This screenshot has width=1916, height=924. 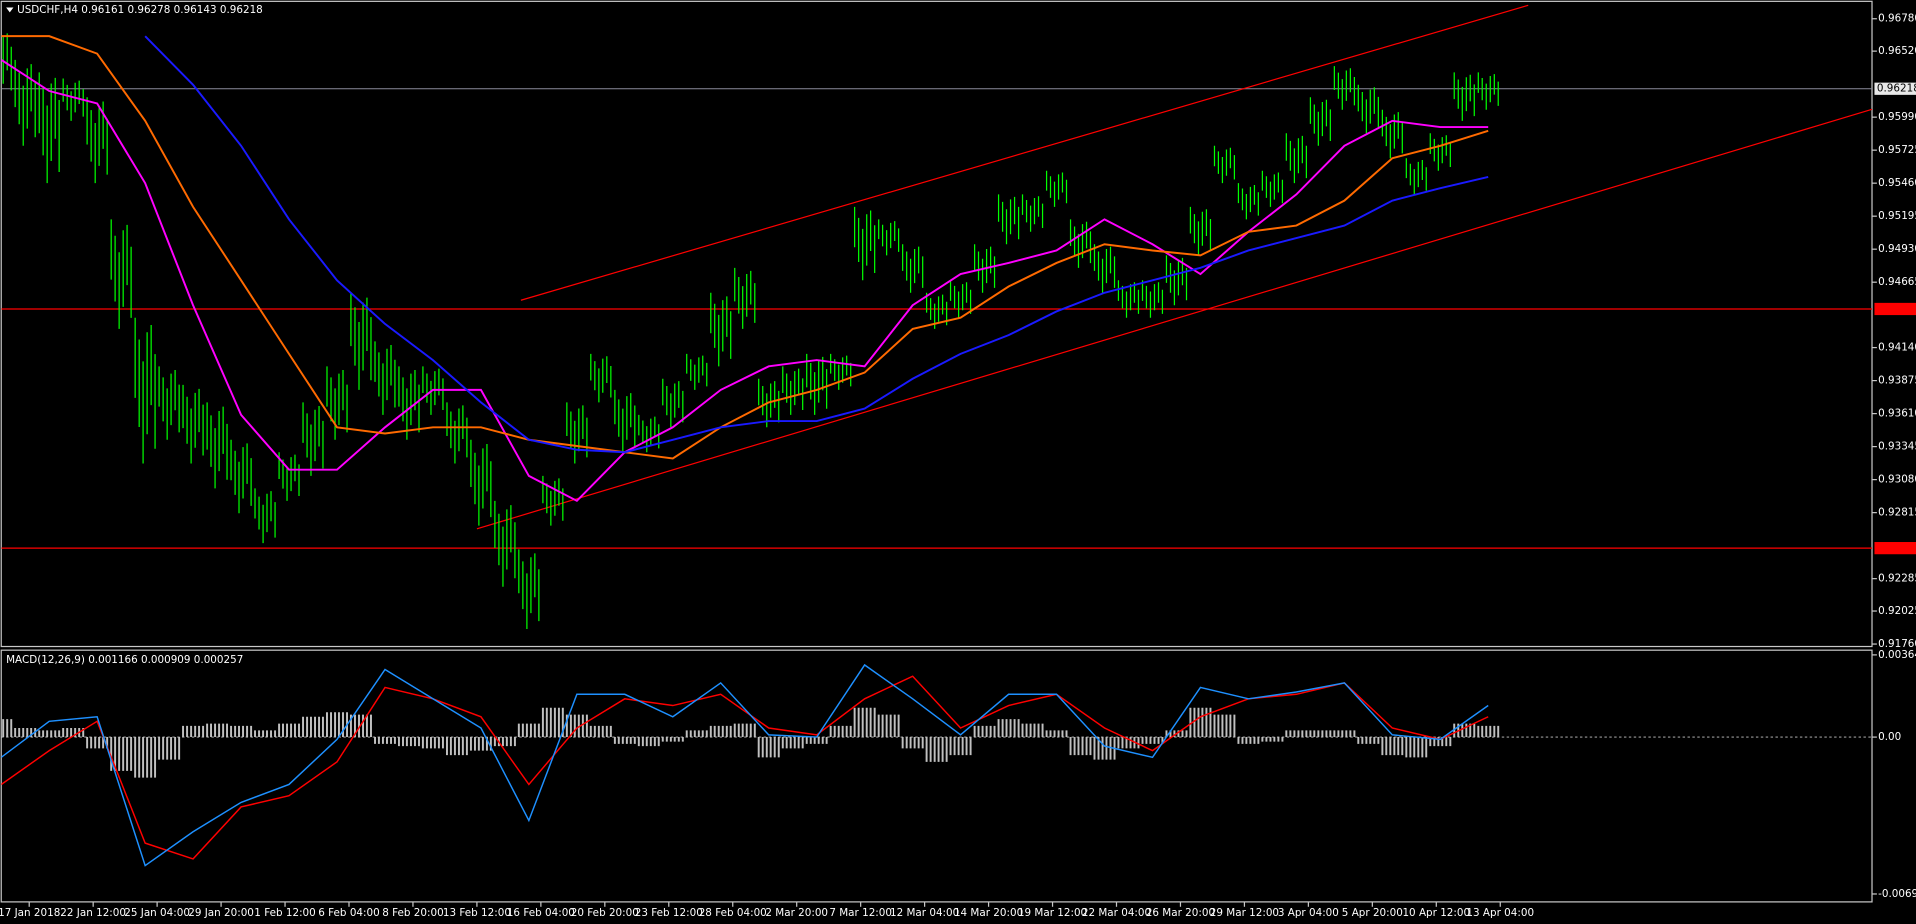 What do you see at coordinates (1897, 513) in the screenshot?
I see `y-tick-label: 0.92815` at bounding box center [1897, 513].